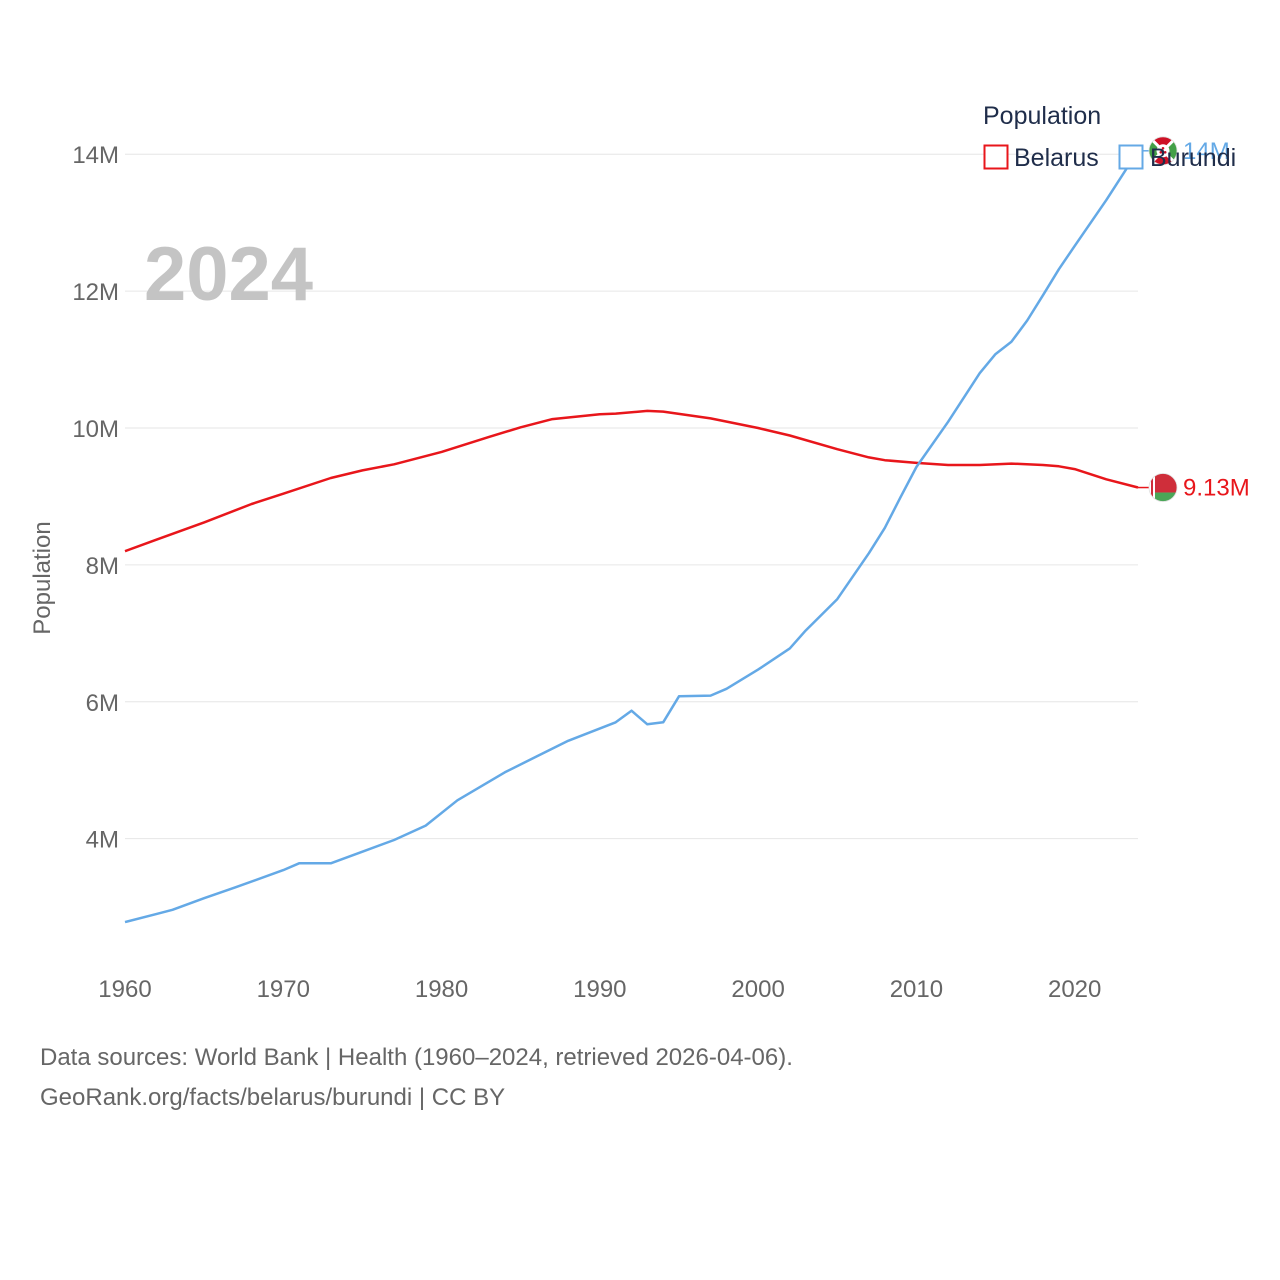  What do you see at coordinates (95, 497) in the screenshot?
I see `y-axis-ticks: 4M 6M 8M 10M 12M 14M` at bounding box center [95, 497].